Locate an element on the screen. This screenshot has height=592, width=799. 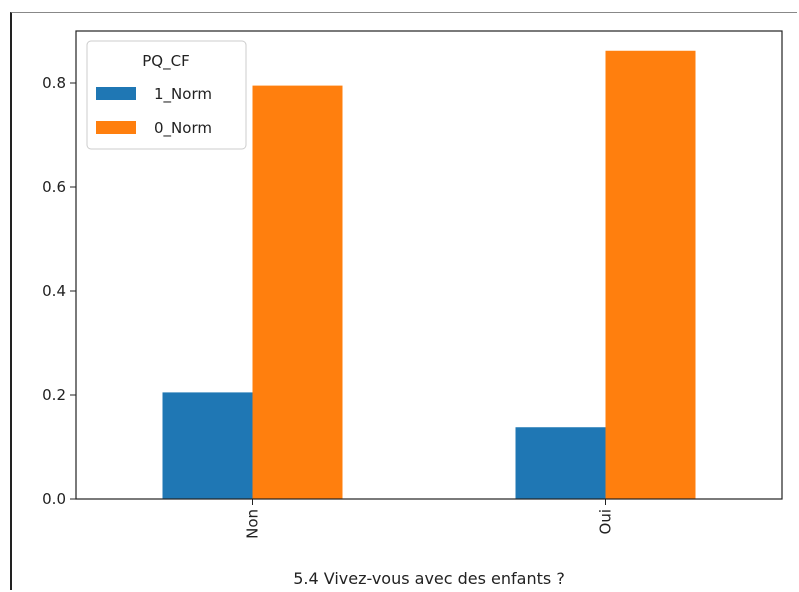
legend: PQ_CF 1_Norm 0_Norm is located at coordinates (166, 95).